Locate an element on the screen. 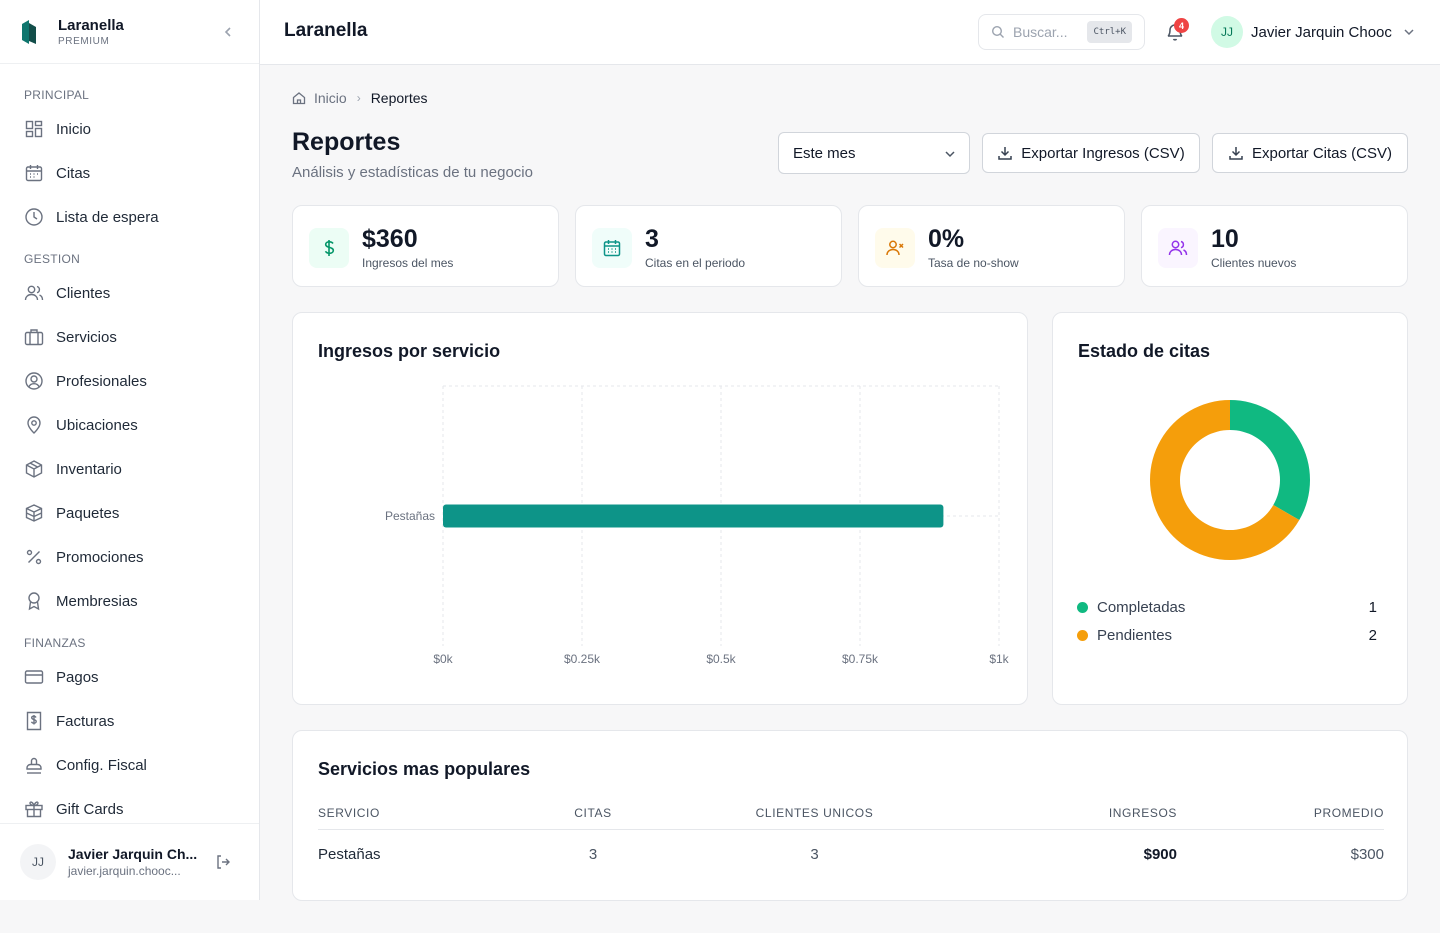 The height and width of the screenshot is (933, 1440). nav-section-gestion: GESTION is located at coordinates (52, 259).